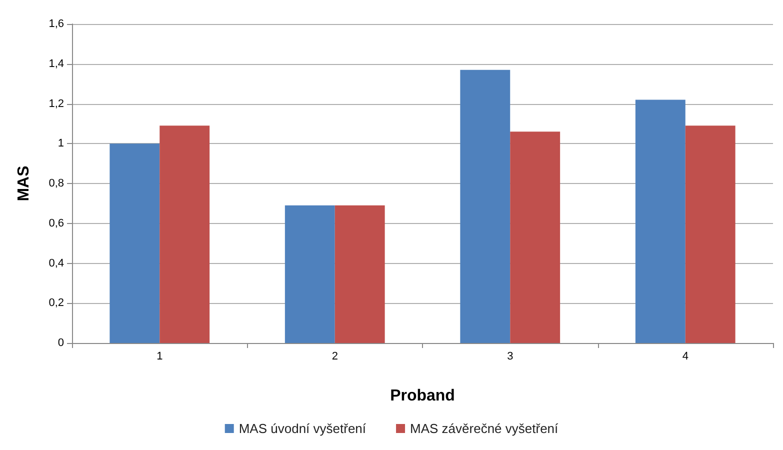 The height and width of the screenshot is (450, 783). Describe the element at coordinates (56, 263) in the screenshot. I see `y-tick-label: 0,4` at that location.